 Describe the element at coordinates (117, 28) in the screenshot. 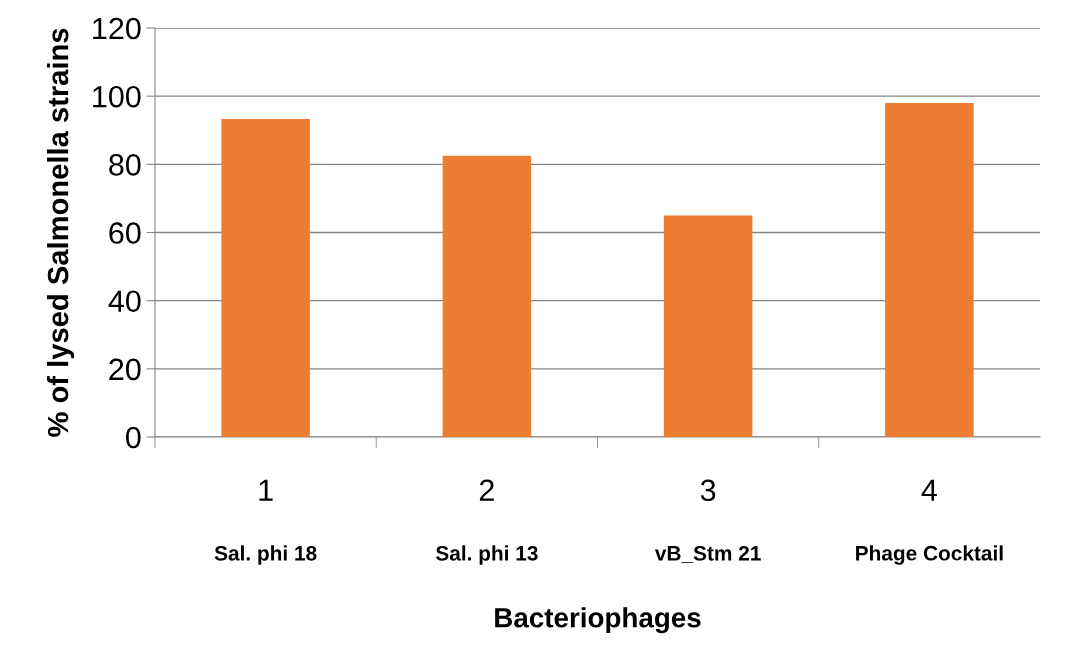

I see `y-tick-label: 120` at that location.